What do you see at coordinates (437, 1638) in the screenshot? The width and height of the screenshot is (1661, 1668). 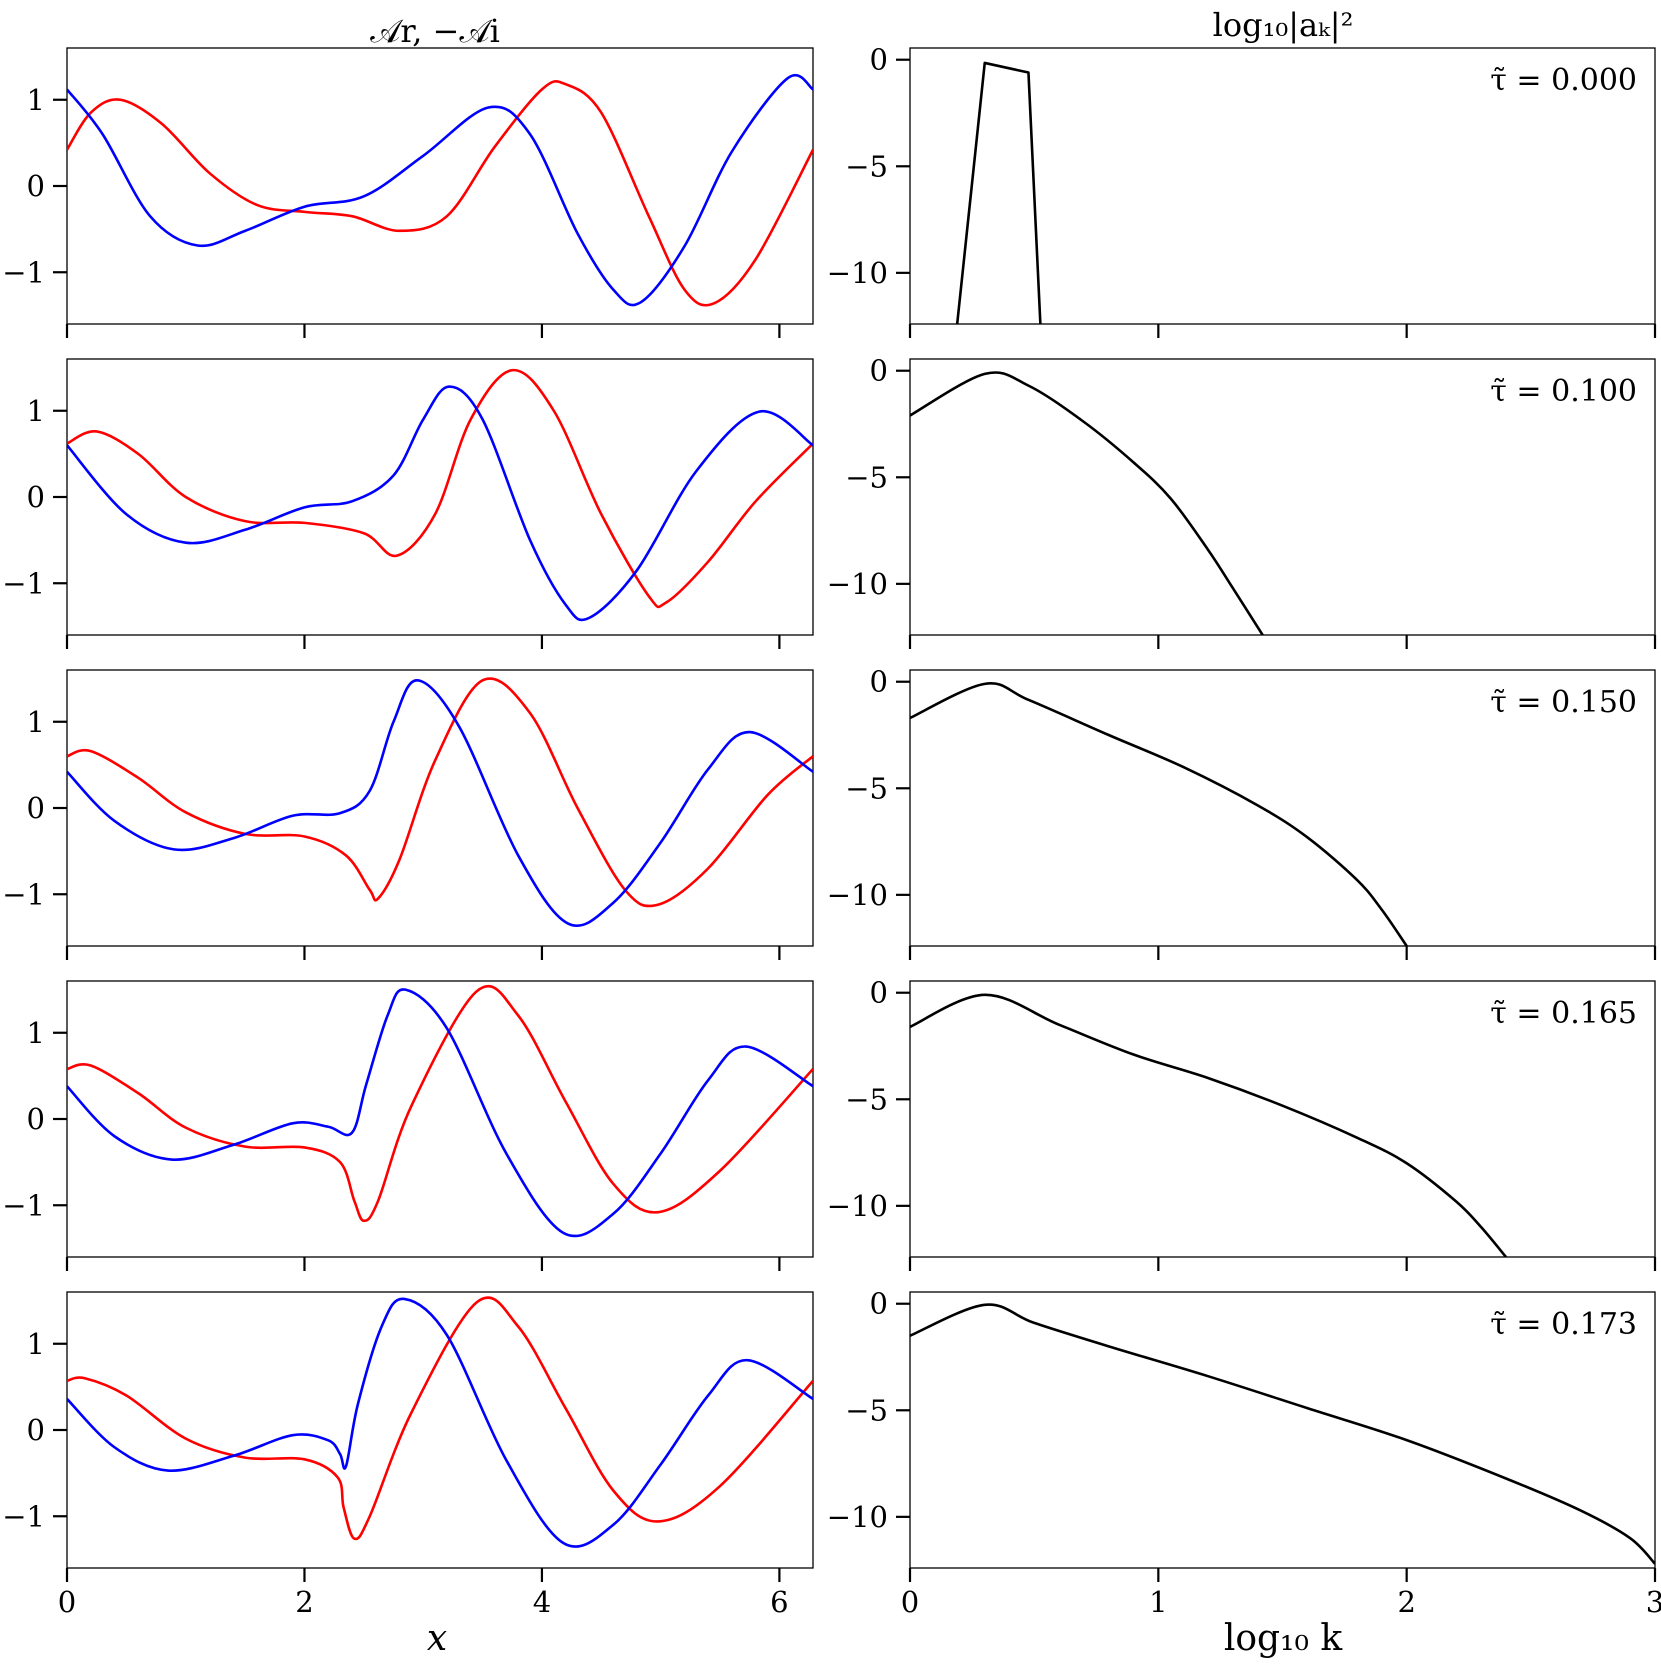 I see `left-x-axis-label: x` at bounding box center [437, 1638].